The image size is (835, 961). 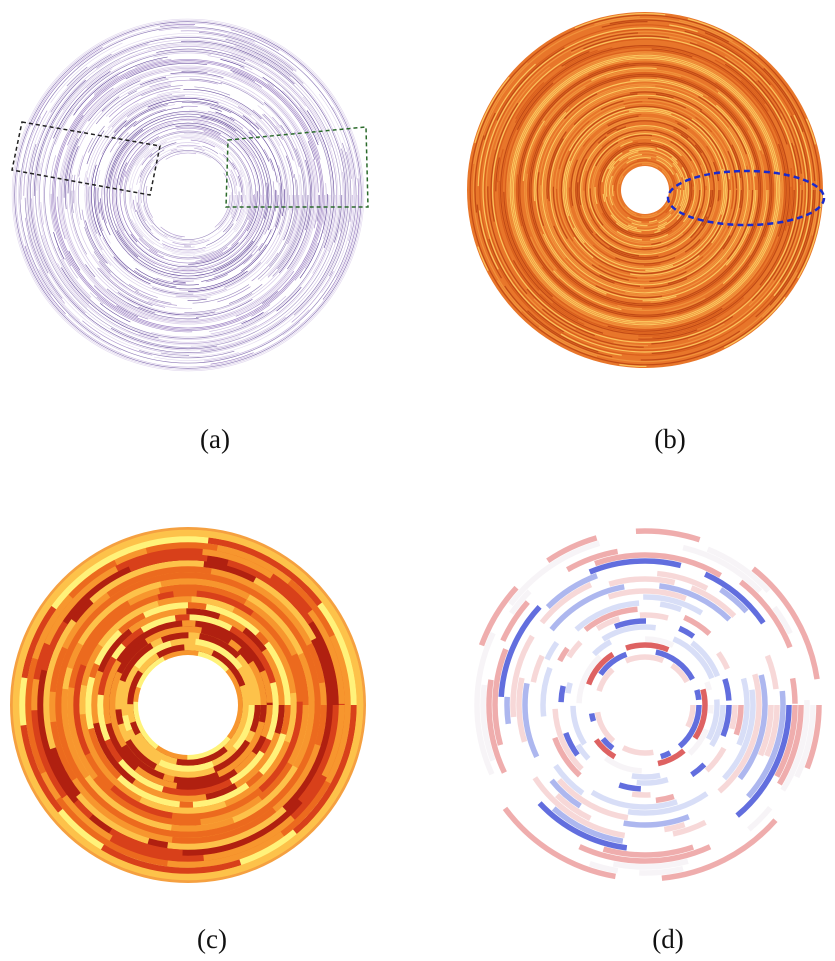 I want to click on panel-label: (d), so click(x=667, y=939).